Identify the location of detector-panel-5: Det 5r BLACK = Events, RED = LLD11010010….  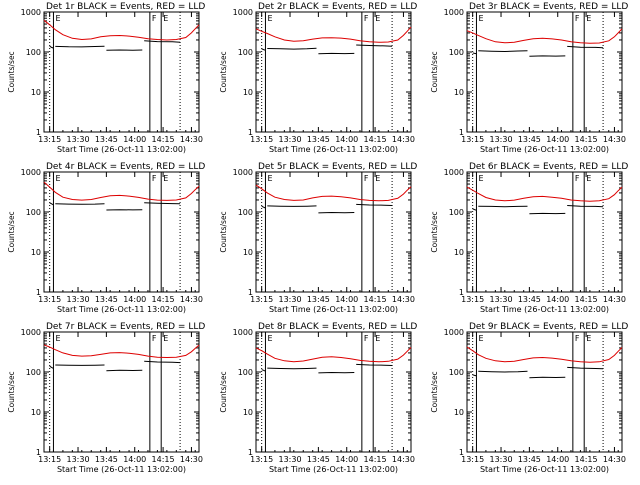
(318, 238).